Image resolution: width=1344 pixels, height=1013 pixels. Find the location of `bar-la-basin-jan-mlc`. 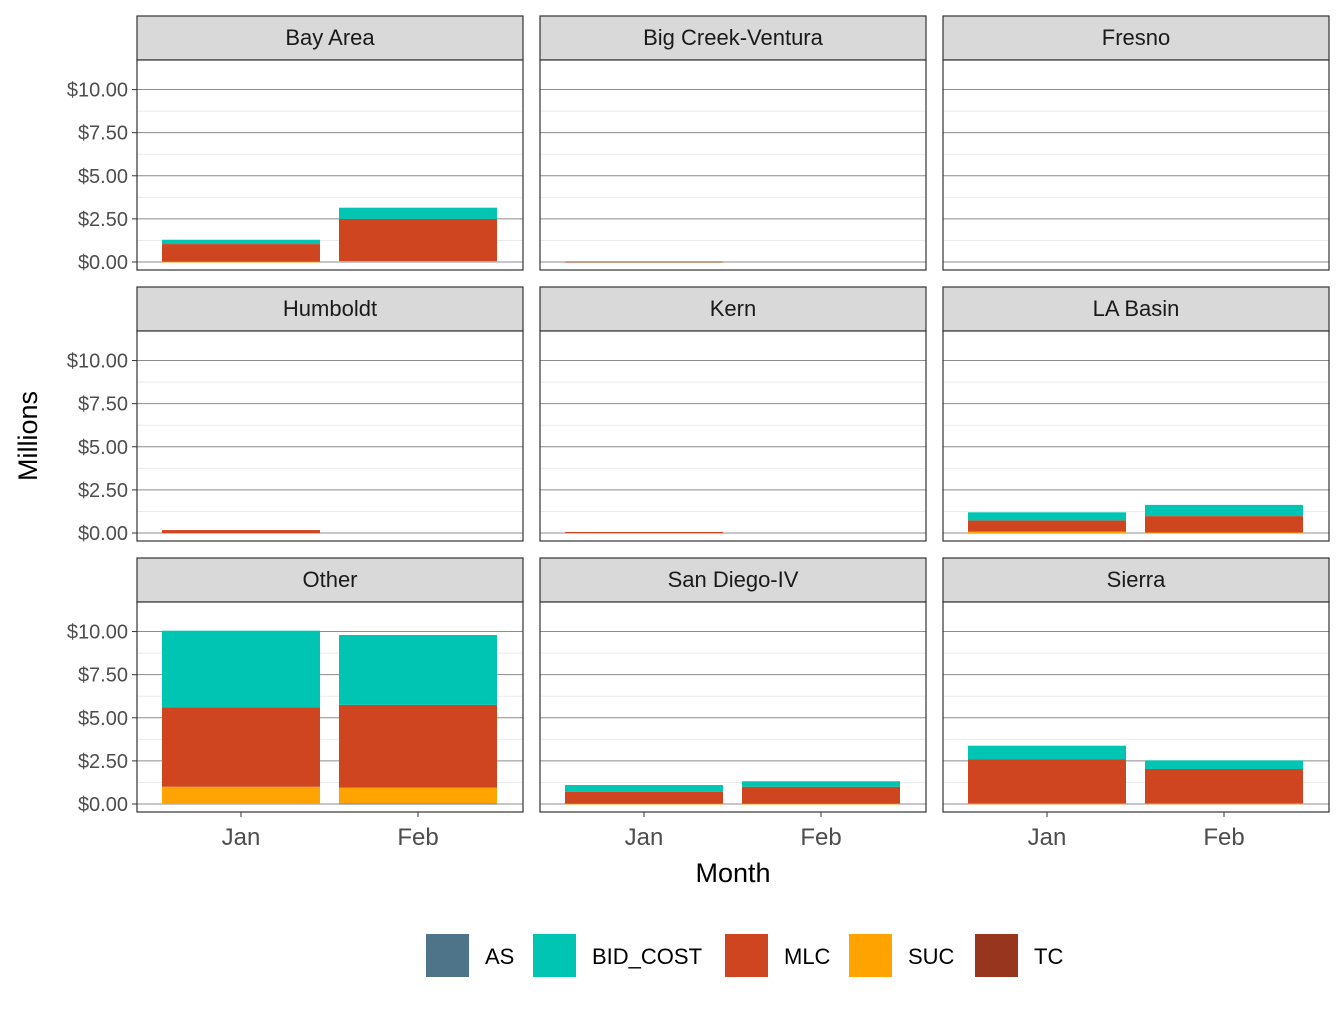

bar-la-basin-jan-mlc is located at coordinates (1047, 526).